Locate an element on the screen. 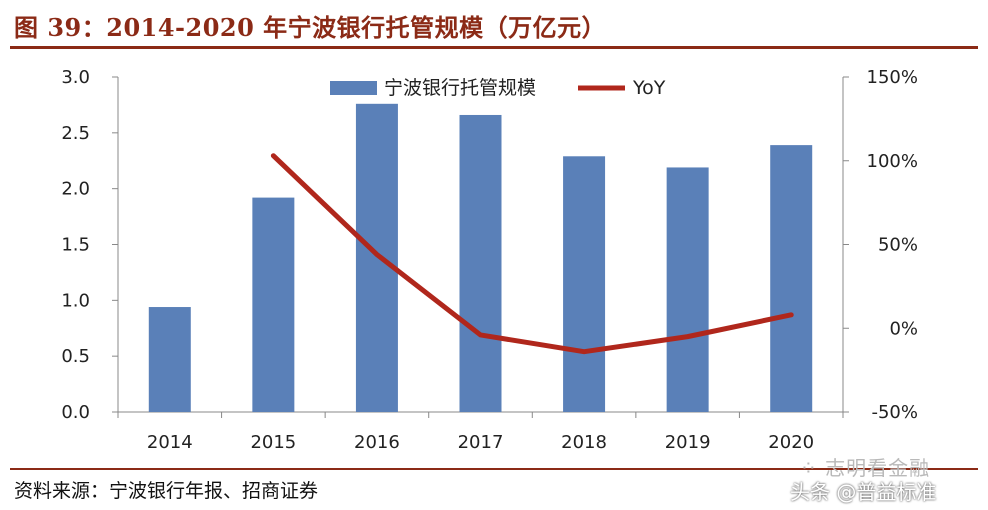 This screenshot has width=988, height=510. x-tick-label: 2014 is located at coordinates (170, 442).